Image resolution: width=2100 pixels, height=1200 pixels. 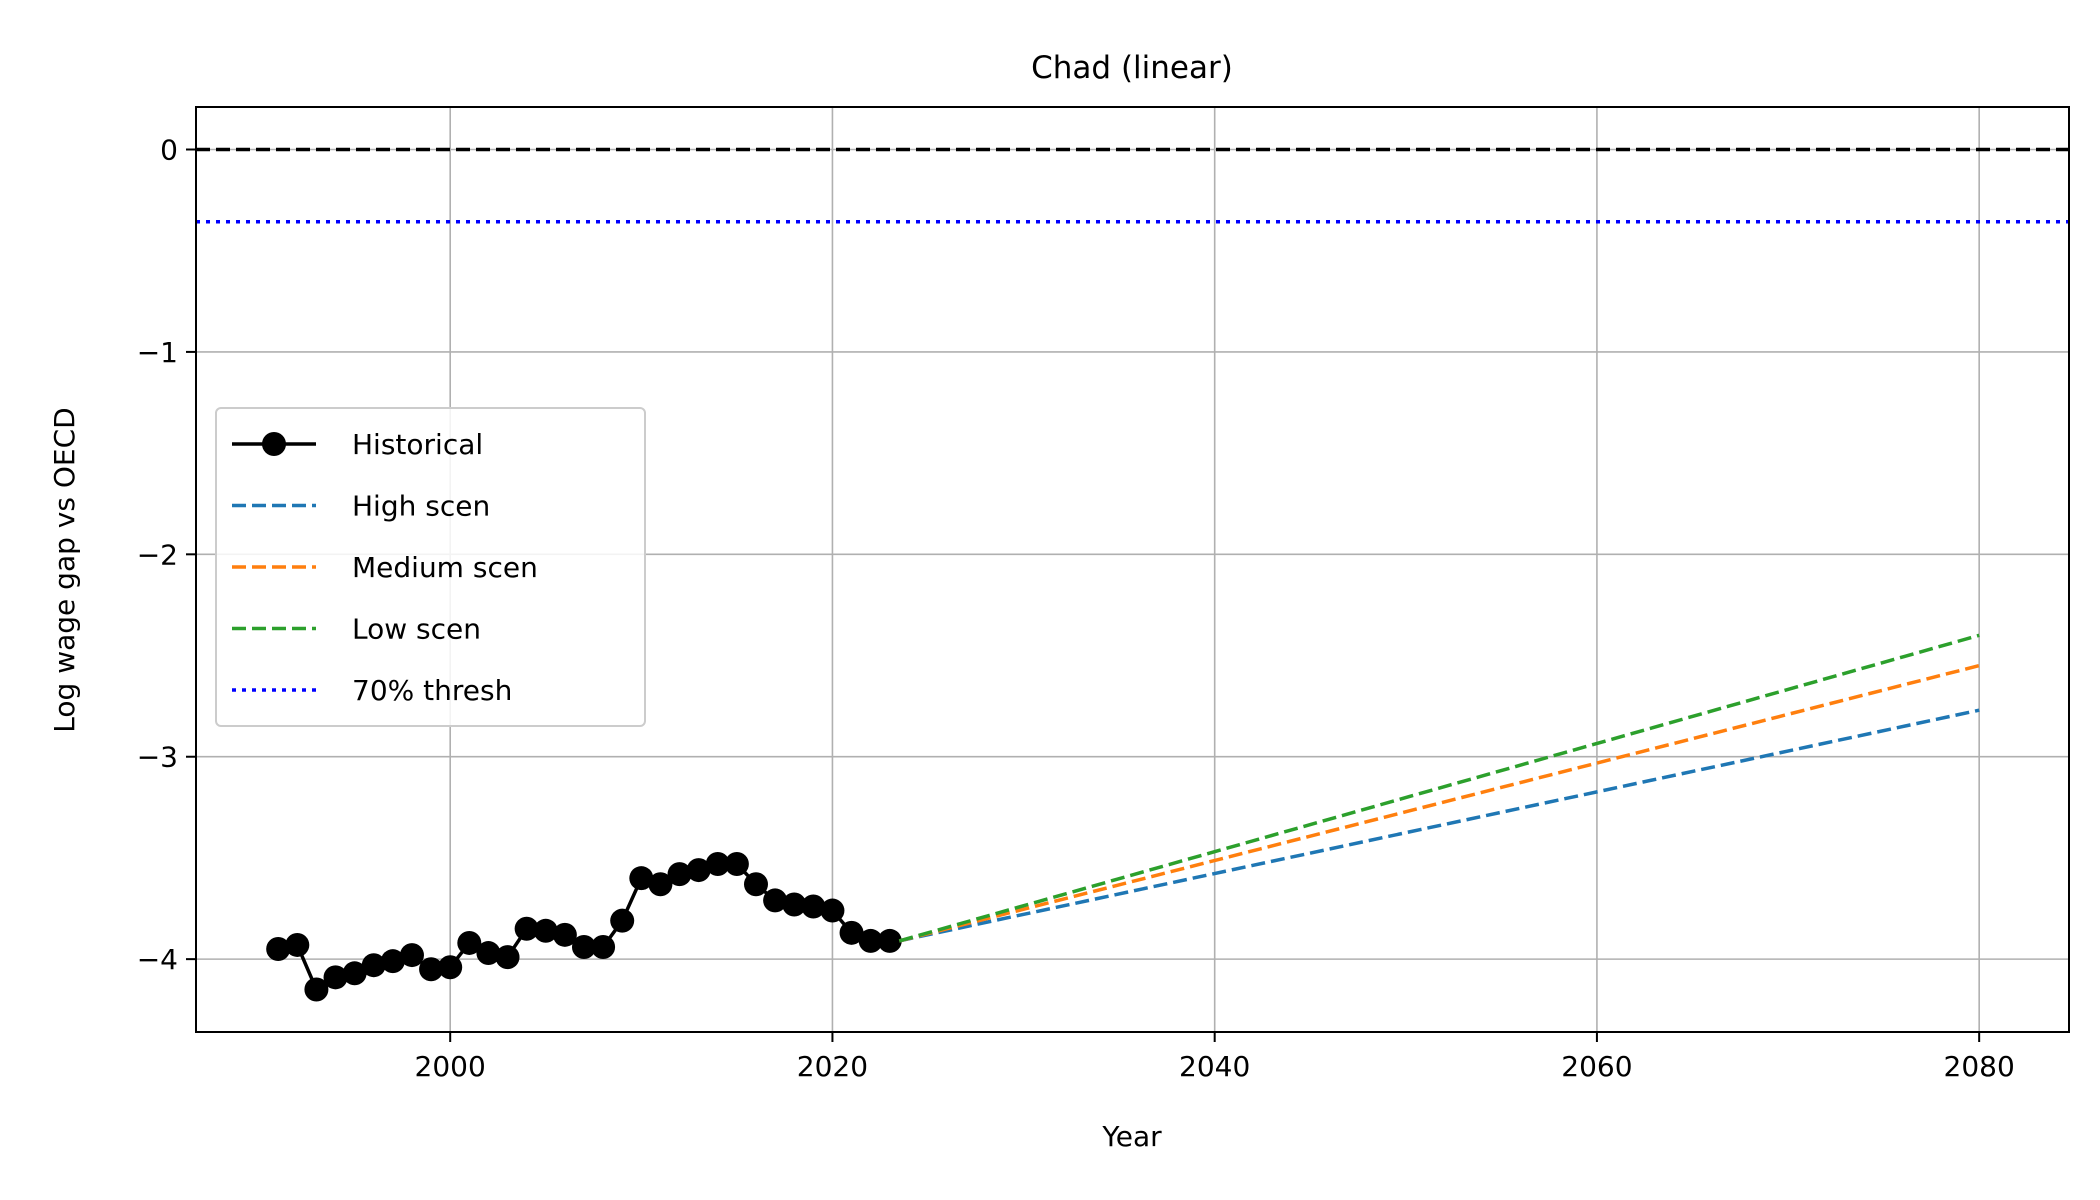 What do you see at coordinates (832, 1066) in the screenshot?
I see `x-tick-label: 2020` at bounding box center [832, 1066].